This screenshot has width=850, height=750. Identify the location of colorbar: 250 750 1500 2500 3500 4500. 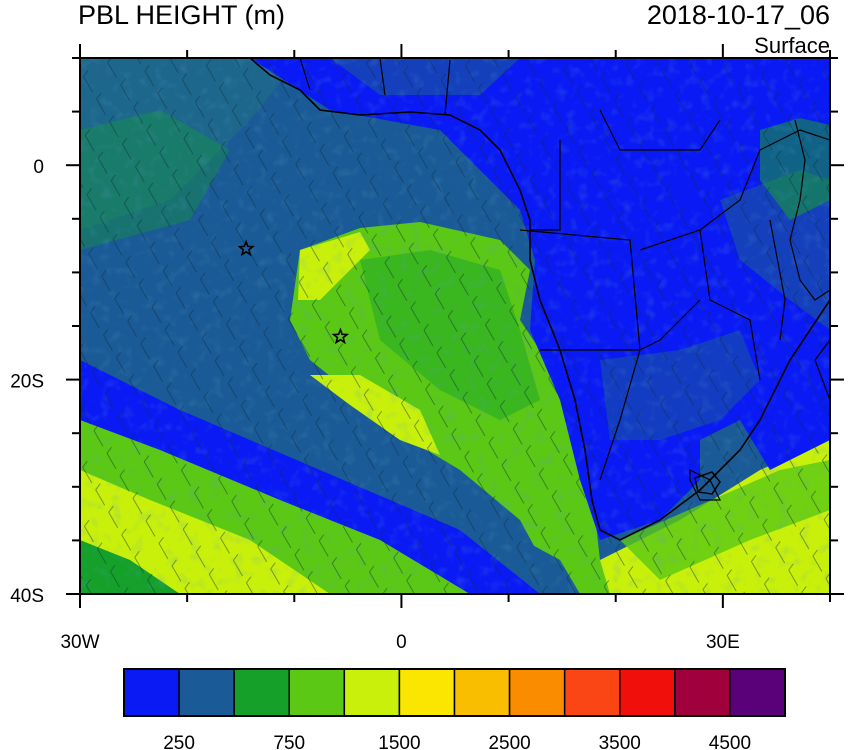
(454, 709).